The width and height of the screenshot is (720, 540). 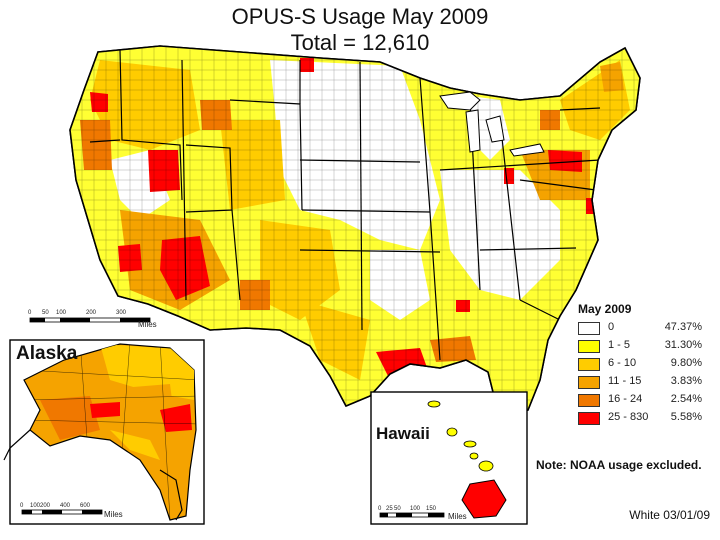 I want to click on legend-range: 6 - 10, so click(x=622, y=363).